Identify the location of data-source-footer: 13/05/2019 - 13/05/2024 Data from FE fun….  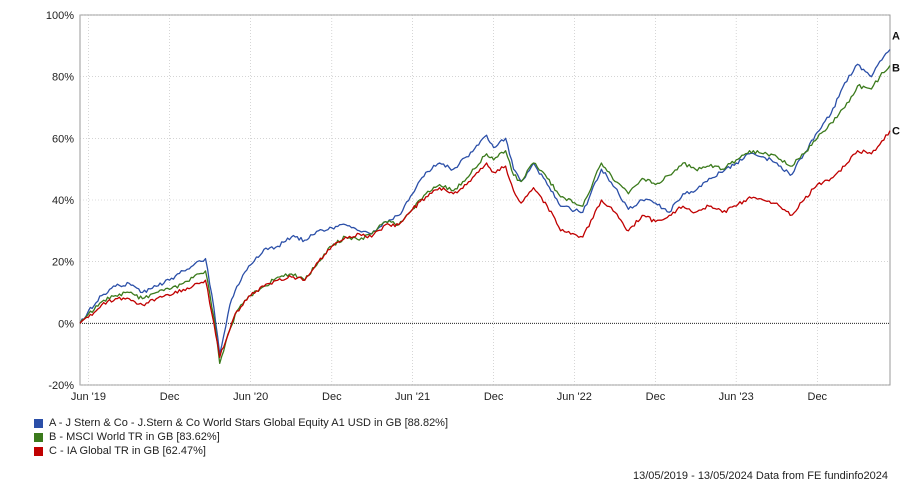
(760, 476).